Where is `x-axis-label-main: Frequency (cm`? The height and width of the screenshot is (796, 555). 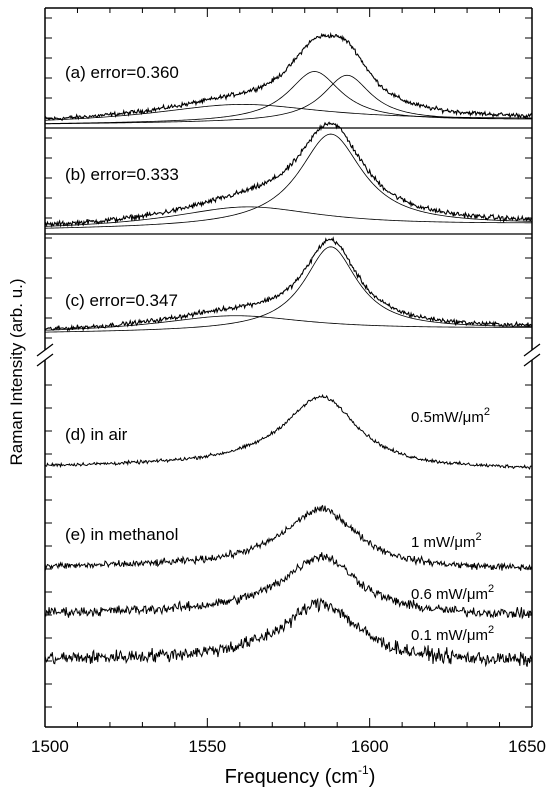 x-axis-label-main: Frequency (cm is located at coordinates (291, 777).